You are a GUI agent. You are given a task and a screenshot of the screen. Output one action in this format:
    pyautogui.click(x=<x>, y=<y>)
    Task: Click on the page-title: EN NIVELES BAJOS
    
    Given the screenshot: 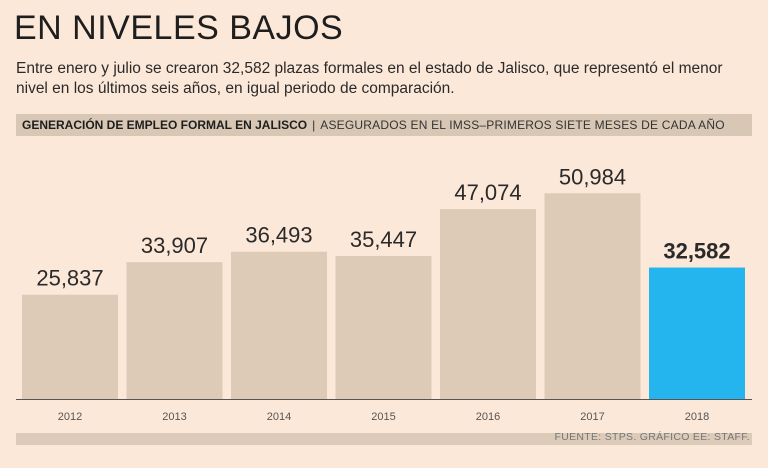 What is the action you would take?
    pyautogui.click(x=179, y=28)
    